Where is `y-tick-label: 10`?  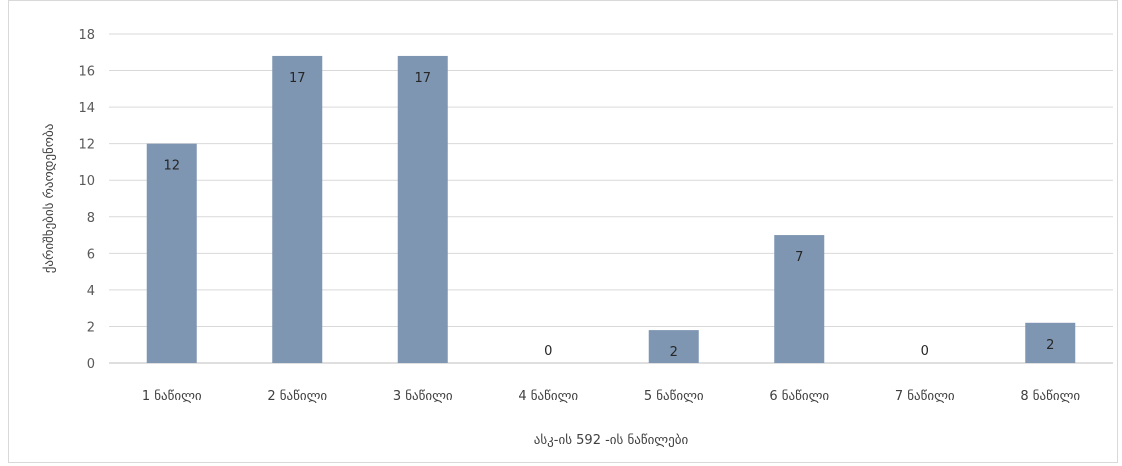 y-tick-label: 10 is located at coordinates (86, 181).